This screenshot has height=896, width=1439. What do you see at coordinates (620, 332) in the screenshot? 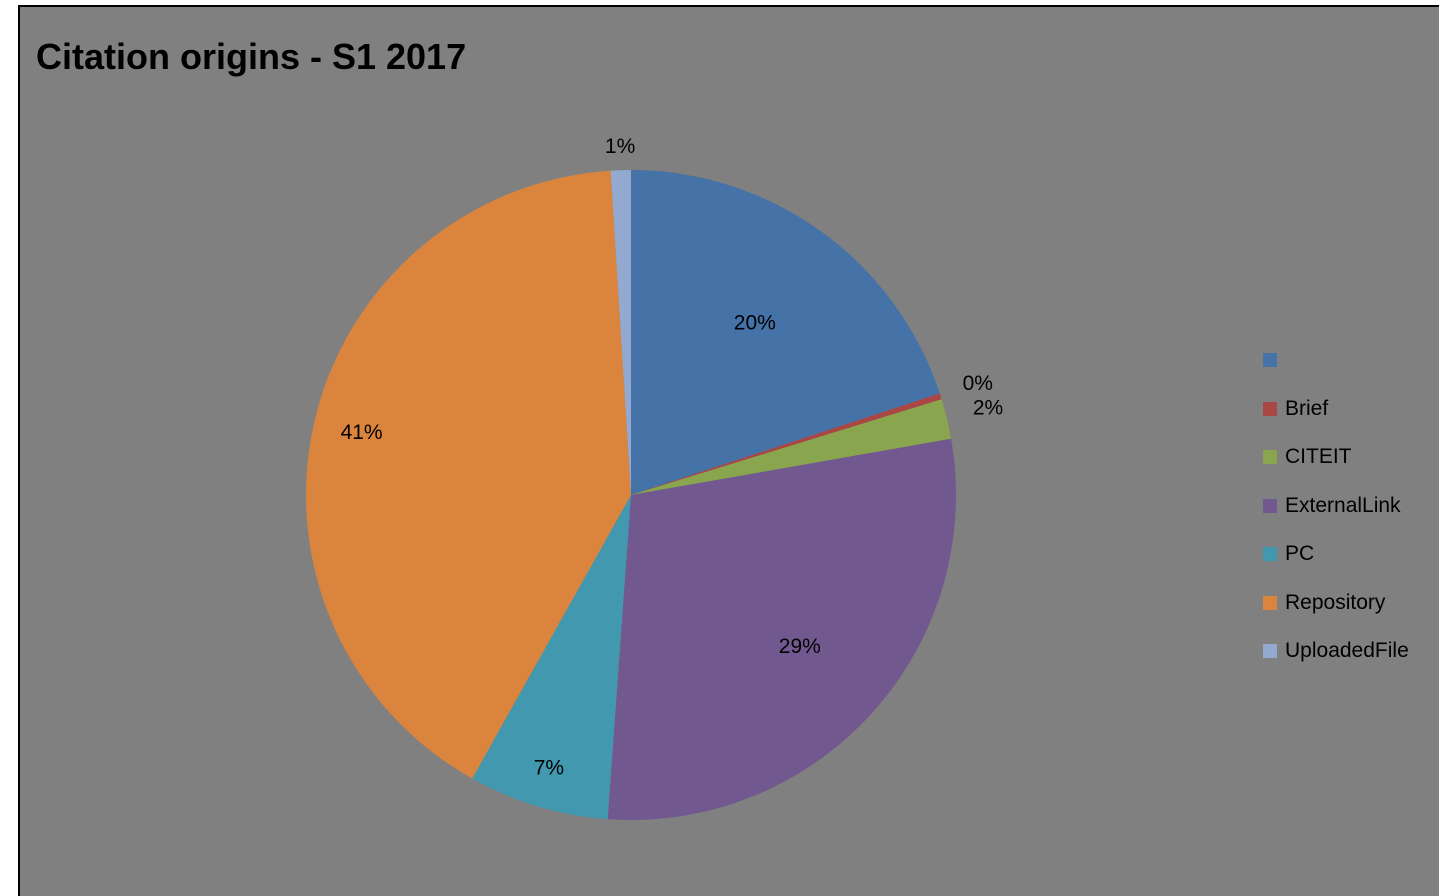
I see `pie-slice-uploadedfile` at bounding box center [620, 332].